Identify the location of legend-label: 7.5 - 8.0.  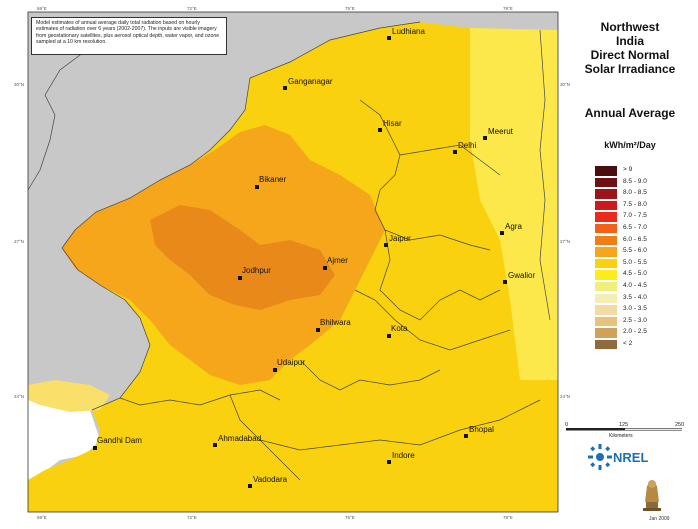
(635, 204).